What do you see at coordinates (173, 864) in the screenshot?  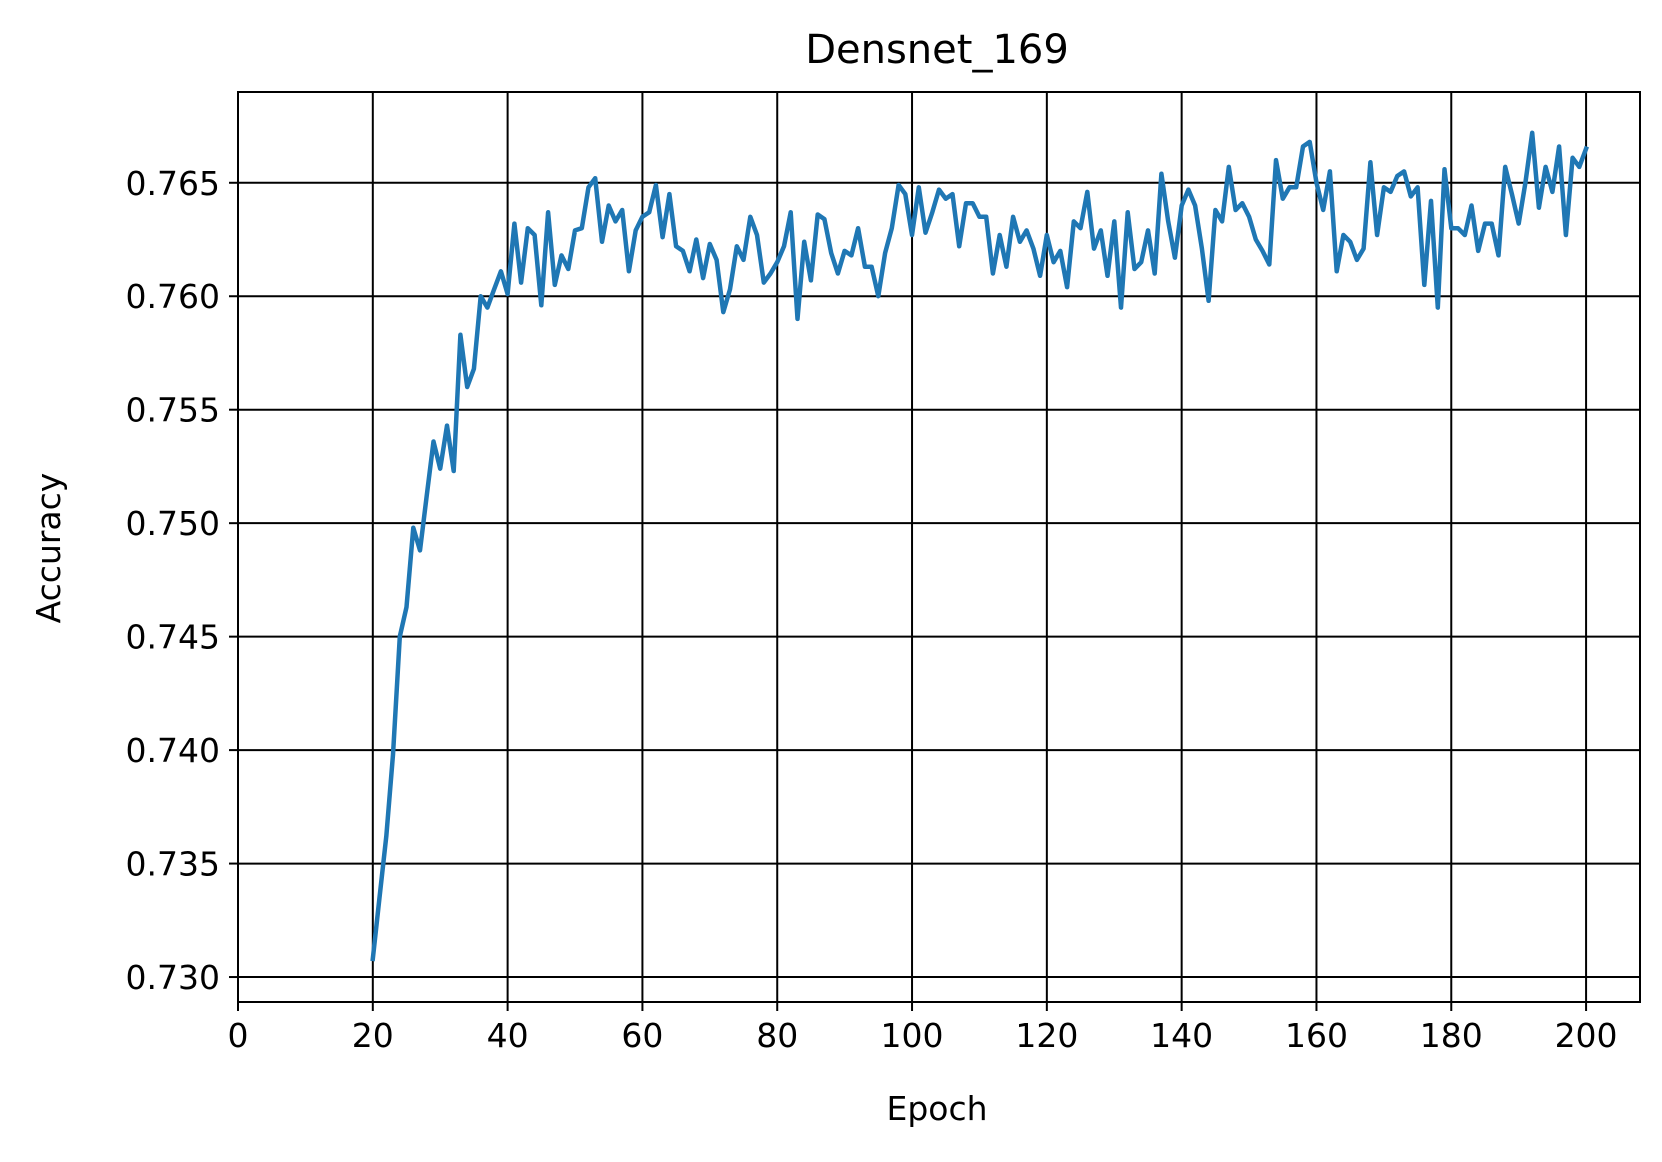 I see `y-tick-label: 0.735` at bounding box center [173, 864].